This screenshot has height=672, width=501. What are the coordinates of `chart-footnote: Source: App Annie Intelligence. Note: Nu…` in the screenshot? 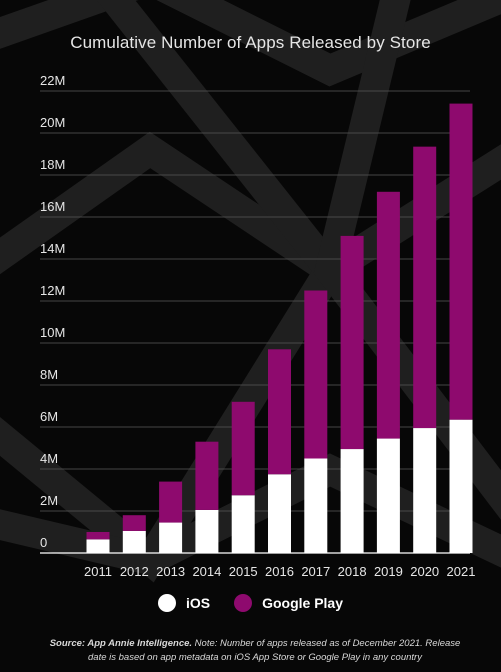 It's located at (255, 651).